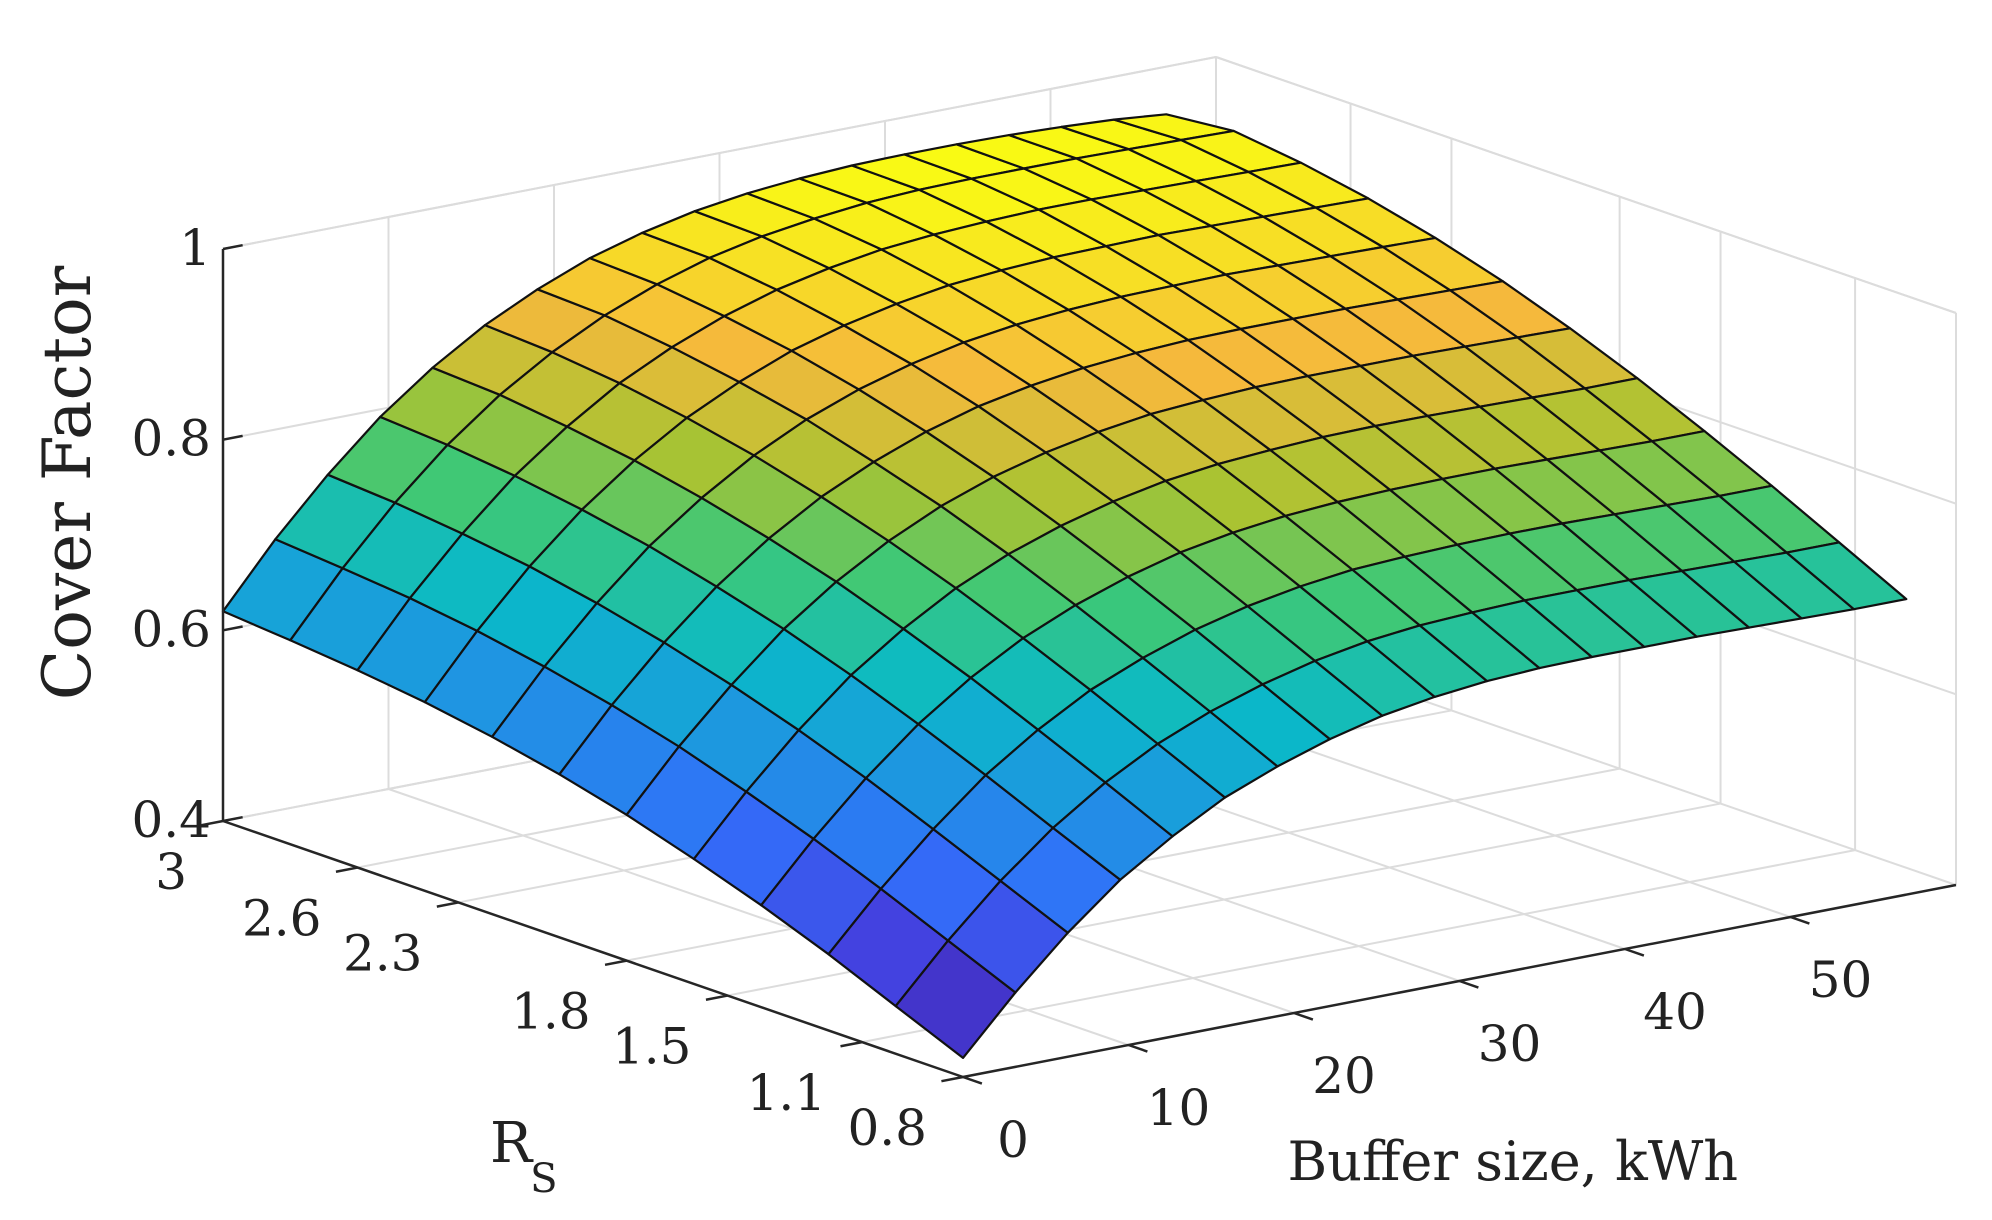 This screenshot has height=1220, width=1992. Describe the element at coordinates (282, 919) in the screenshot. I see `y-tick-label-5: 2.6` at that location.